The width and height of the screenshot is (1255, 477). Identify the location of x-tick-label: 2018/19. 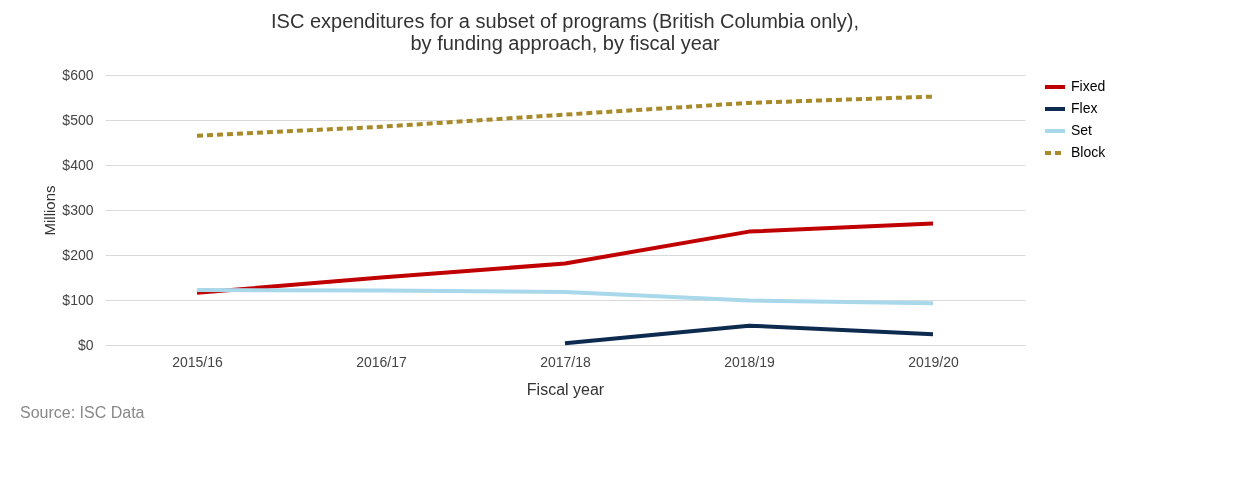
(750, 361).